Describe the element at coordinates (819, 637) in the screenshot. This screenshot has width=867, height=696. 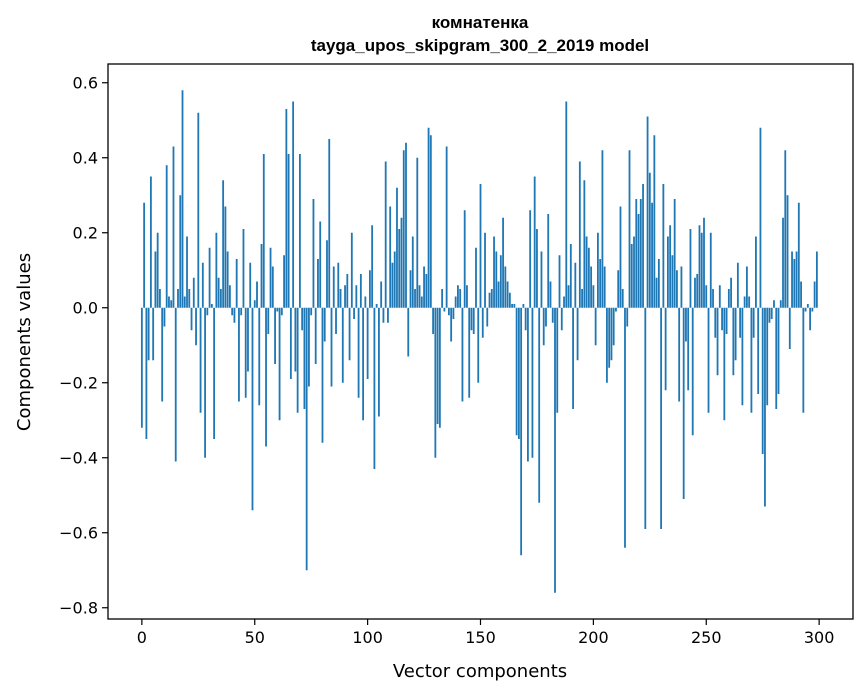
I see `x-tick-label: 300` at that location.